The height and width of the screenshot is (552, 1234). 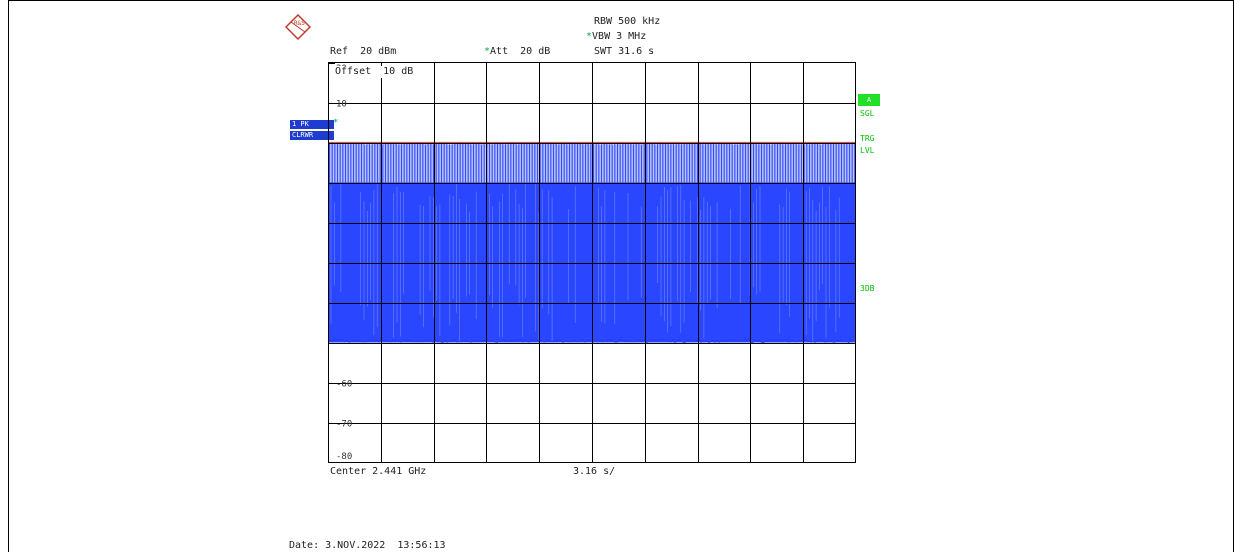 What do you see at coordinates (367, 545) in the screenshot?
I see `date-label: Date: 3.NOV.2022 13:56:13` at bounding box center [367, 545].